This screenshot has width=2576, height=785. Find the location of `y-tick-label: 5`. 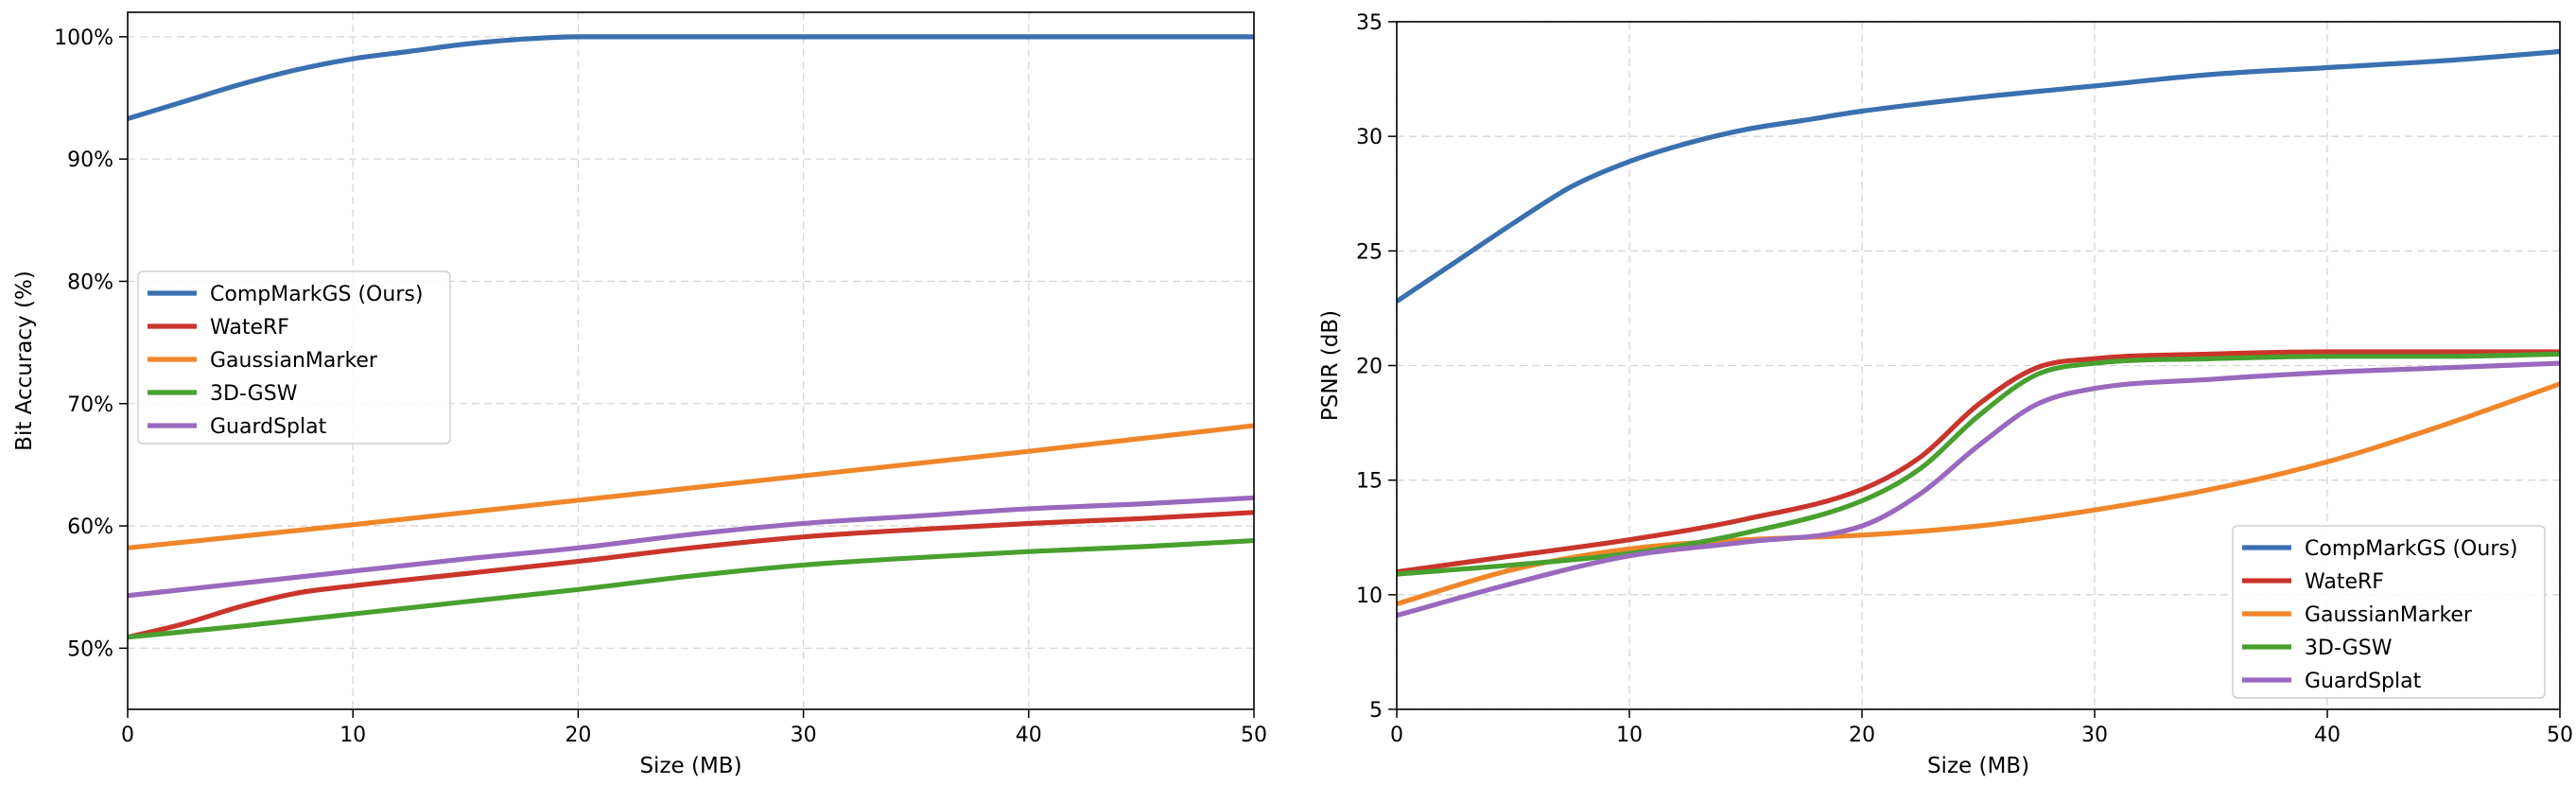

y-tick-label: 5 is located at coordinates (1376, 711).